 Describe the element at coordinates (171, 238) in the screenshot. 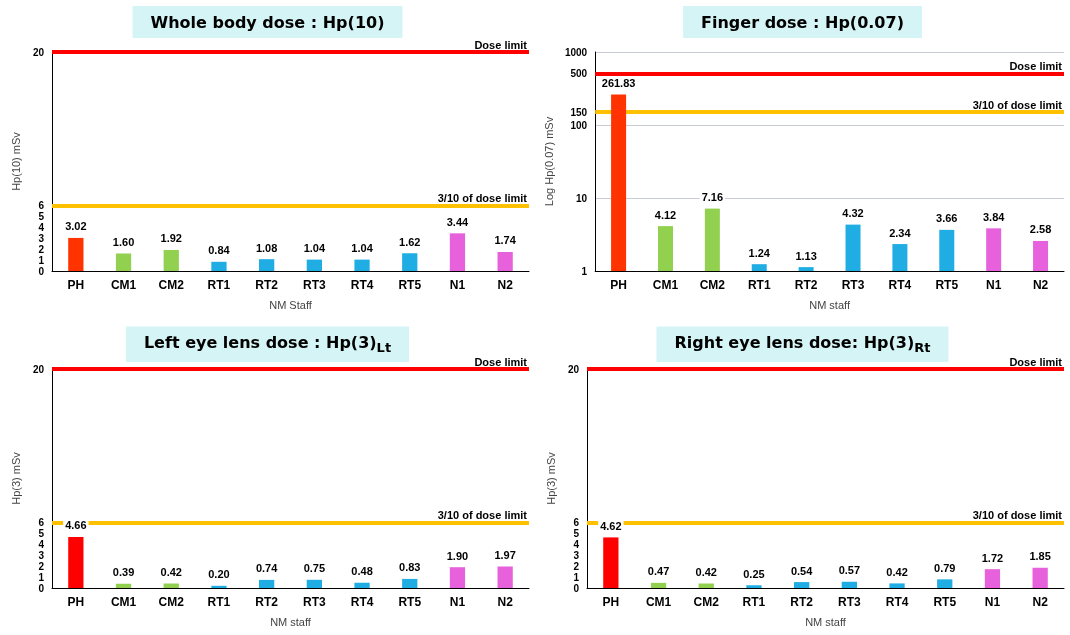

I see `data-label: 1.92` at that location.